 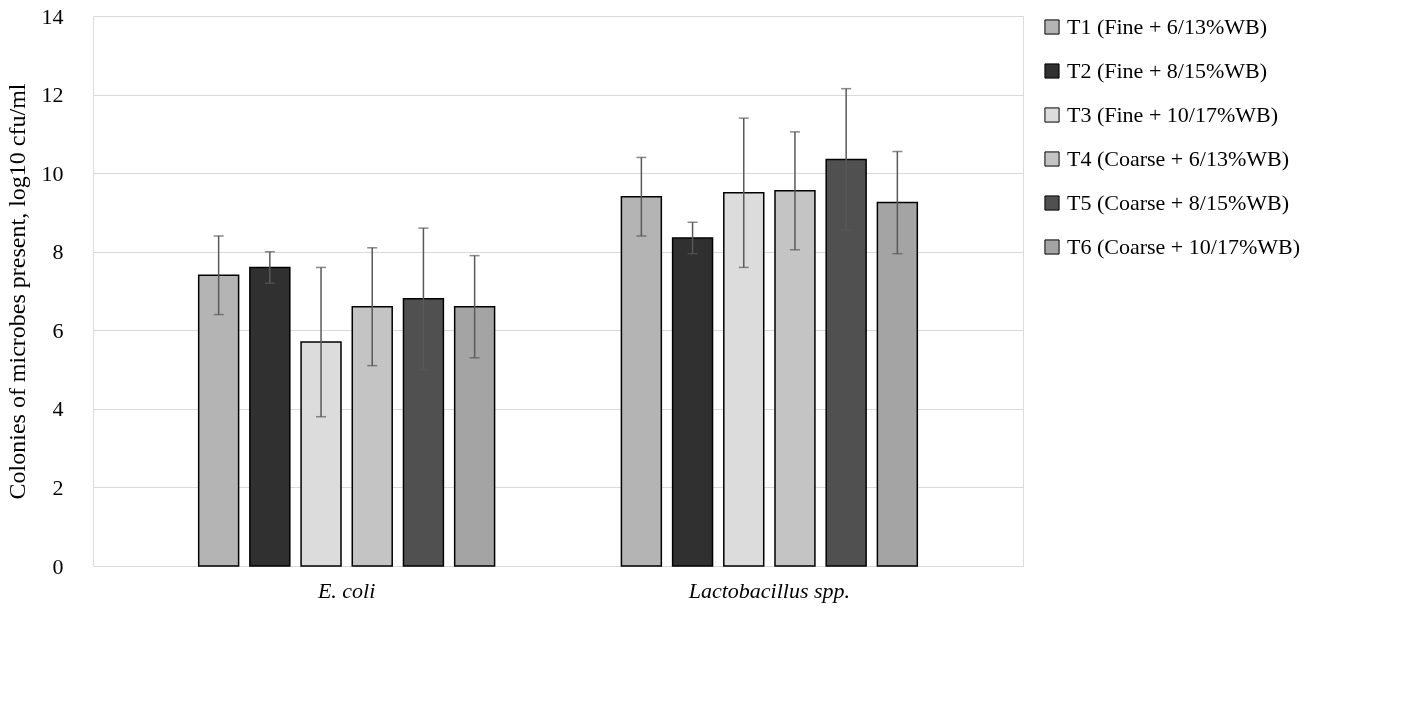 I want to click on x-tick-label: E. coli, so click(x=346, y=590).